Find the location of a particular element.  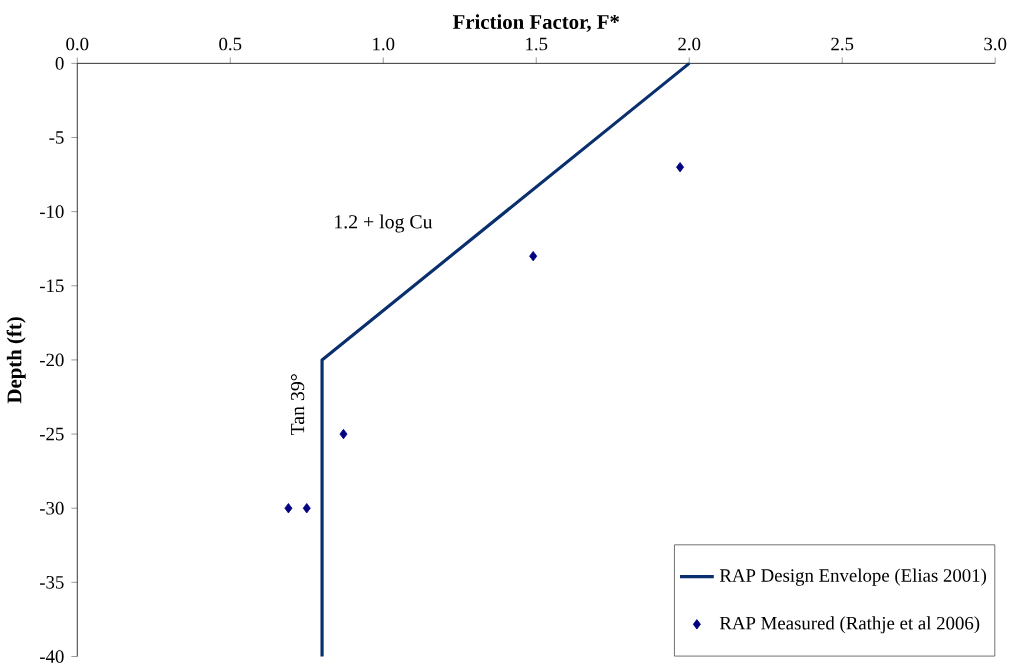

annotation: Tan 39° is located at coordinates (297, 404).